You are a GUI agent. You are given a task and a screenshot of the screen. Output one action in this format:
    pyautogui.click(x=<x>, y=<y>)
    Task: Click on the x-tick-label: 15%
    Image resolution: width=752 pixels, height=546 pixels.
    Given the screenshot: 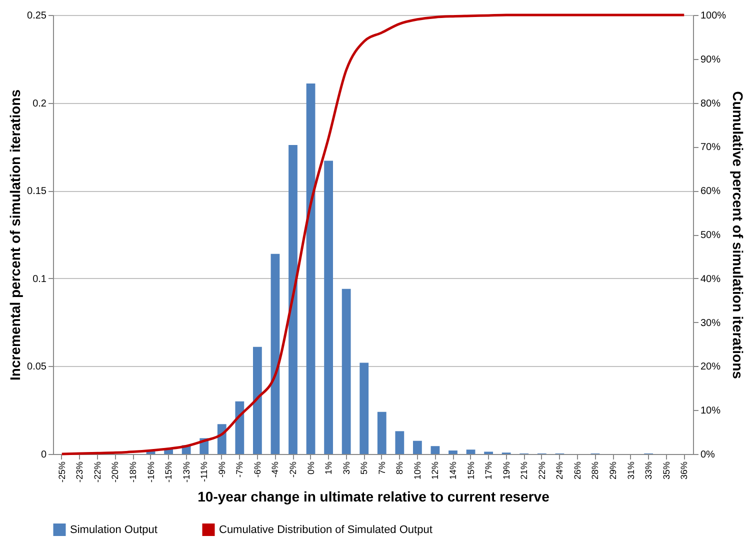 What is the action you would take?
    pyautogui.click(x=471, y=471)
    